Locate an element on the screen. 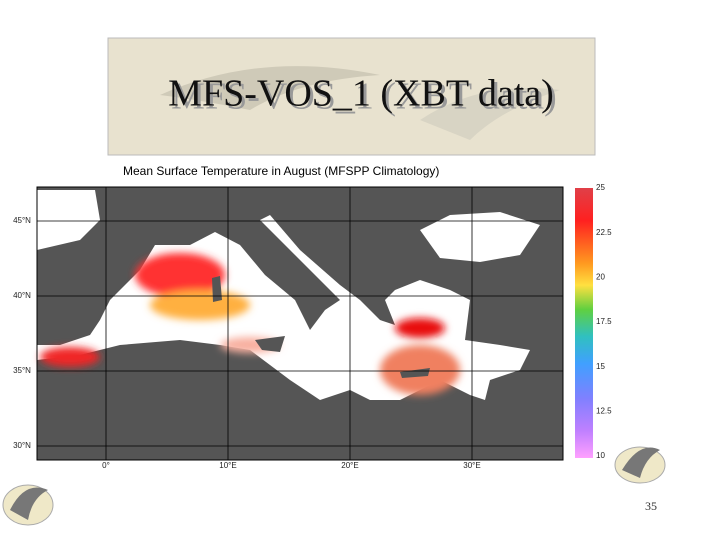 The height and width of the screenshot is (545, 720). title-shadow: MFS-VOS_1 (XBT data) is located at coordinates (364, 97).